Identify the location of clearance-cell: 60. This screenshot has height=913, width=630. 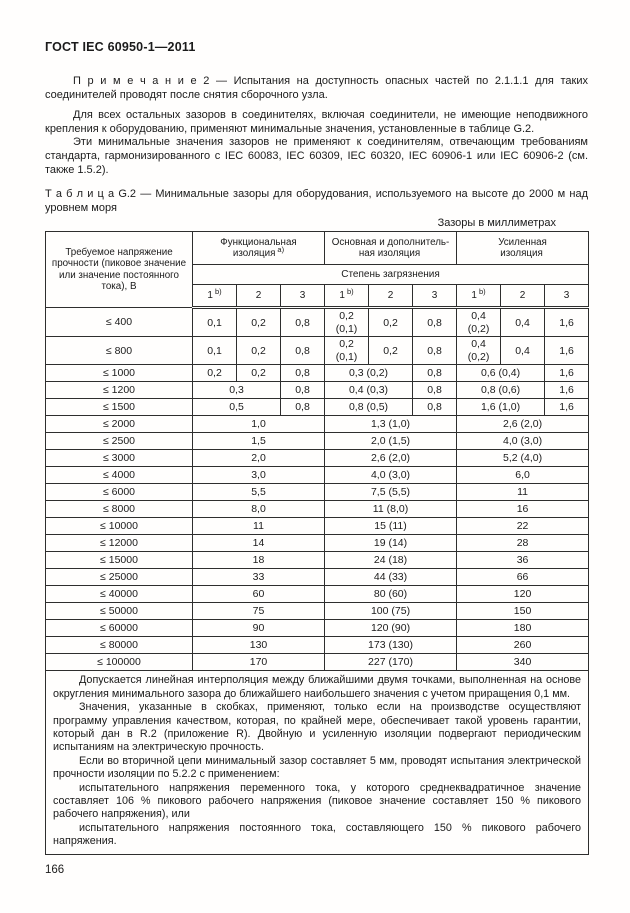
(258, 594).